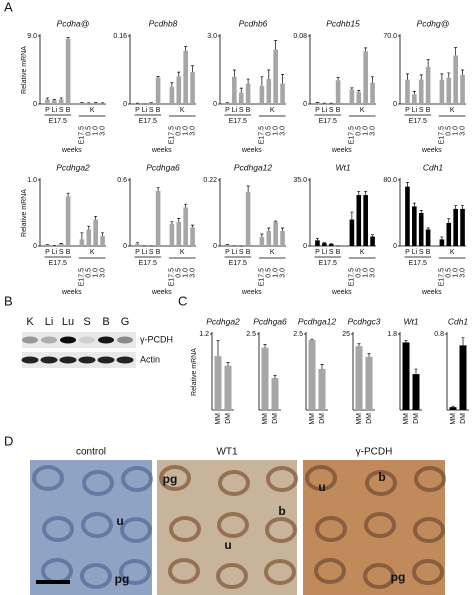  What do you see at coordinates (265, 419) in the screenshot?
I see `x-tick-label: MM` at bounding box center [265, 419].